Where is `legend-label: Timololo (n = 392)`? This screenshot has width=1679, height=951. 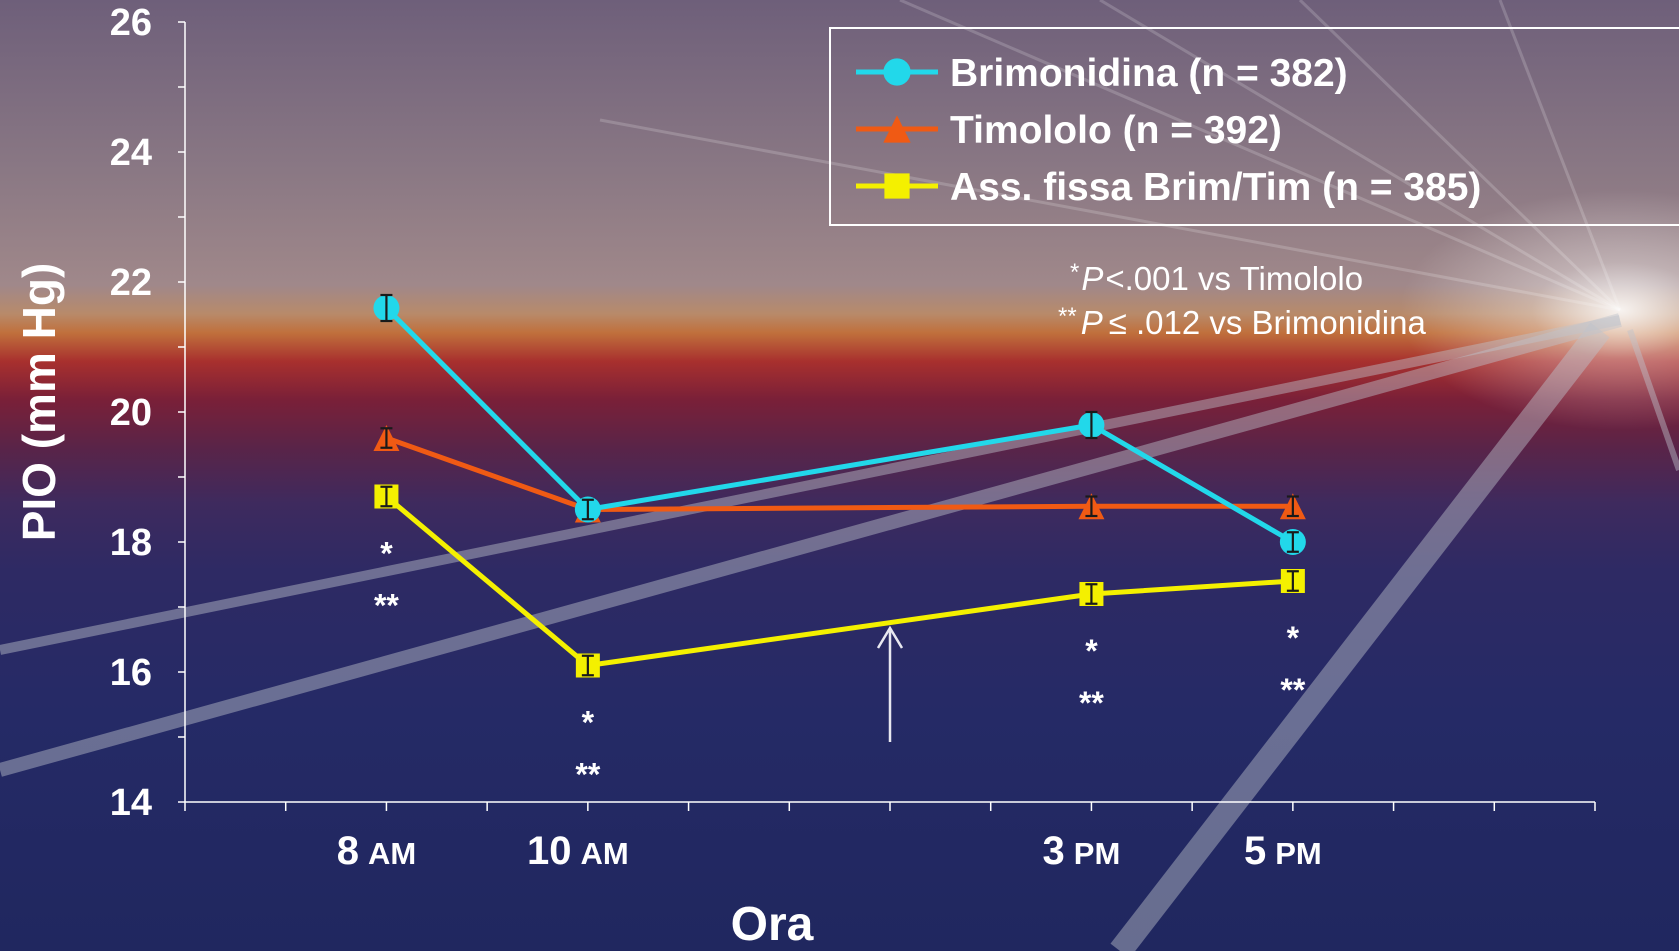
legend-label: Timololo (n = 392) is located at coordinates (1116, 130).